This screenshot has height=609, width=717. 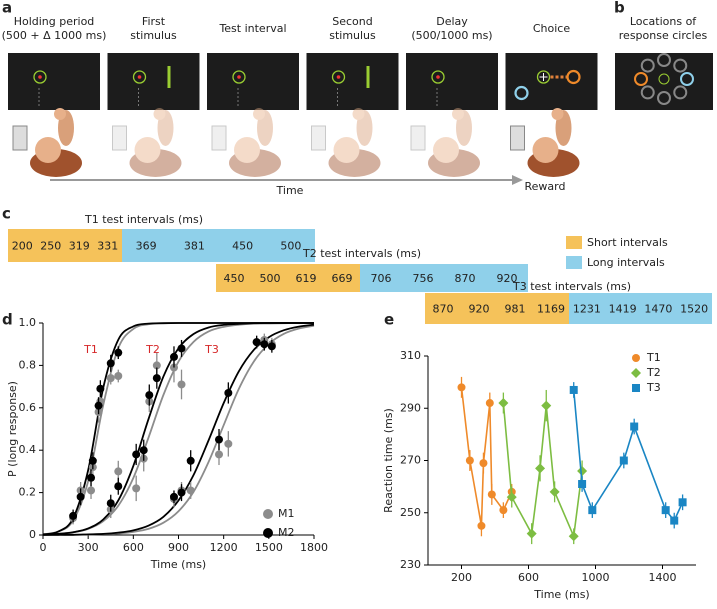 What do you see at coordinates (653, 387) in the screenshot?
I see `legend-label: T3` at bounding box center [653, 387].